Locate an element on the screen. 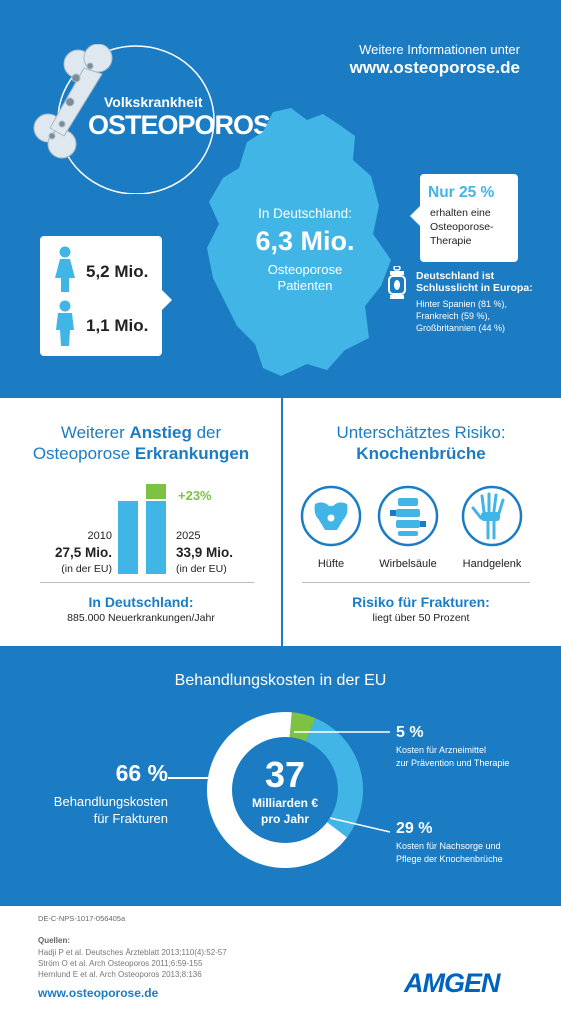 The height and width of the screenshot is (1024, 561). europe-title: Deutschland ist Schlusslicht in Europa: is located at coordinates (481, 282).